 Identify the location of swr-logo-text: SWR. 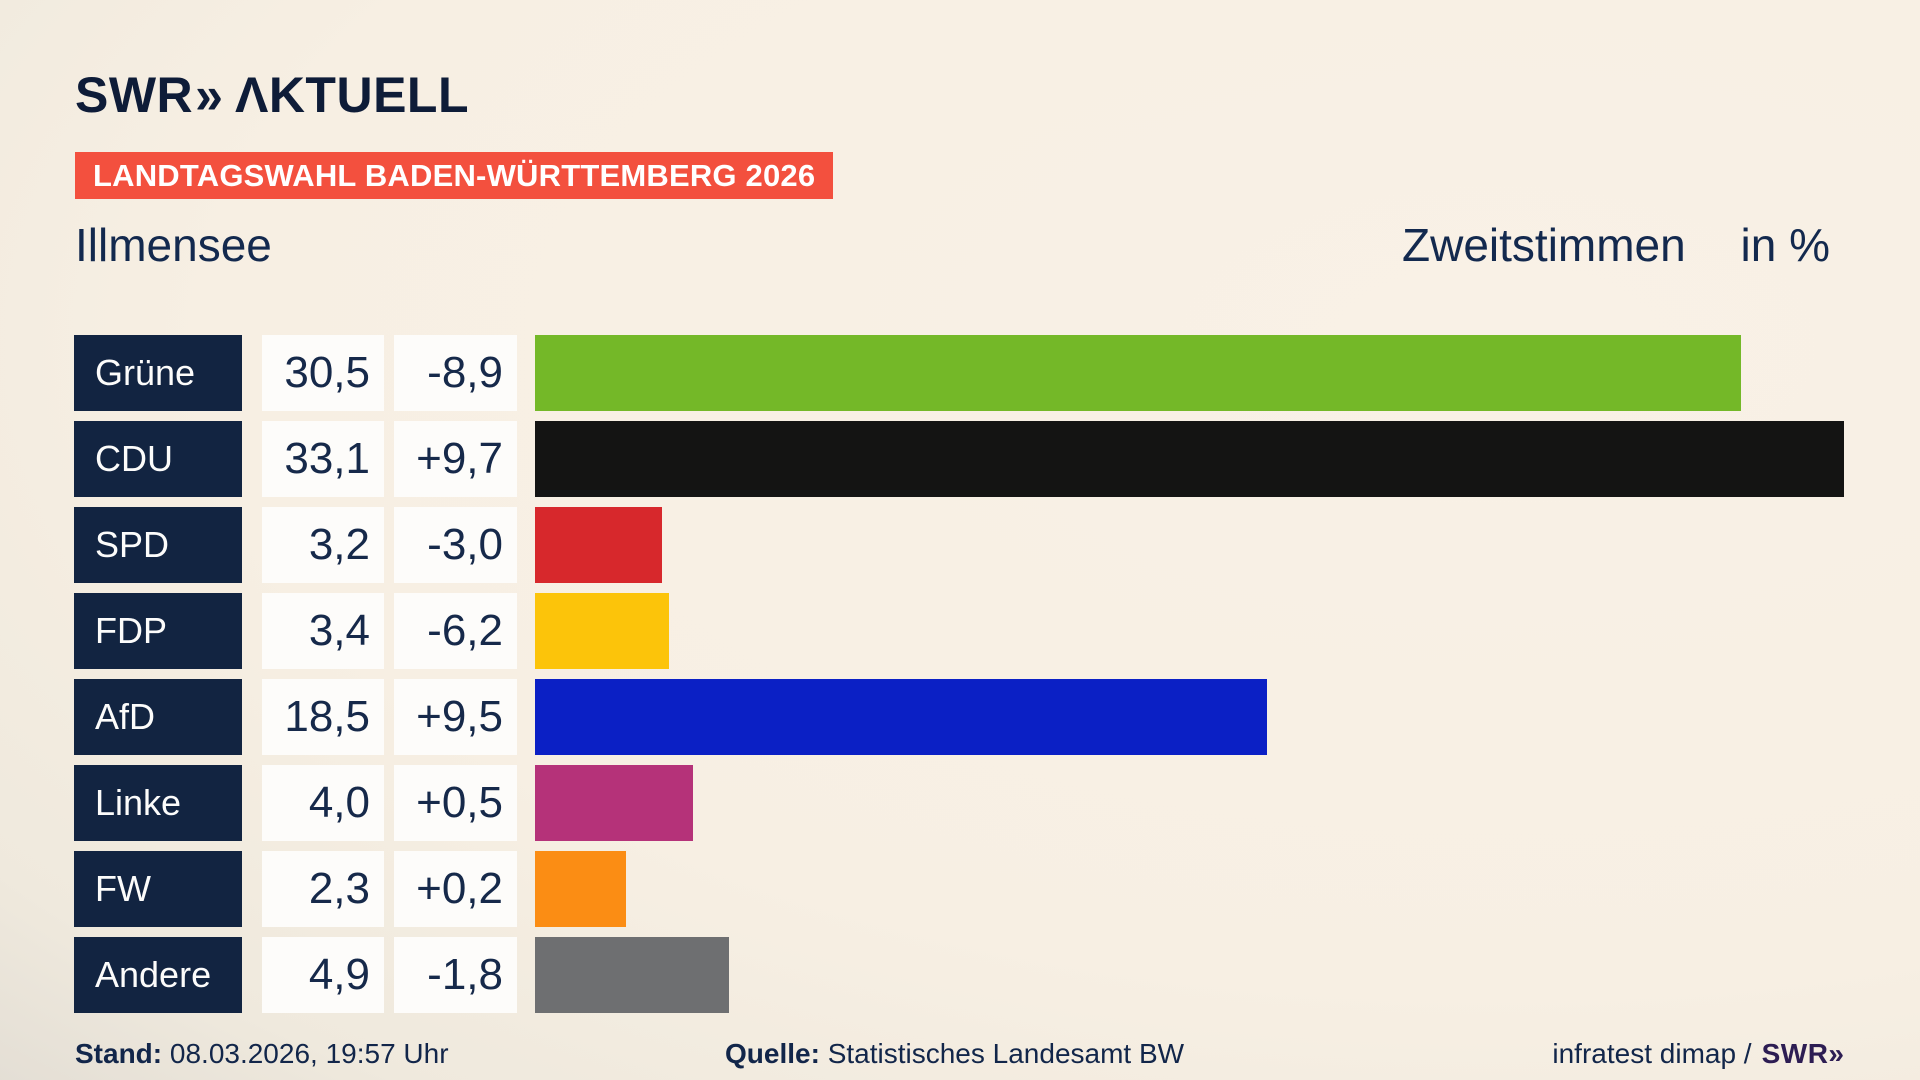
(1795, 1053).